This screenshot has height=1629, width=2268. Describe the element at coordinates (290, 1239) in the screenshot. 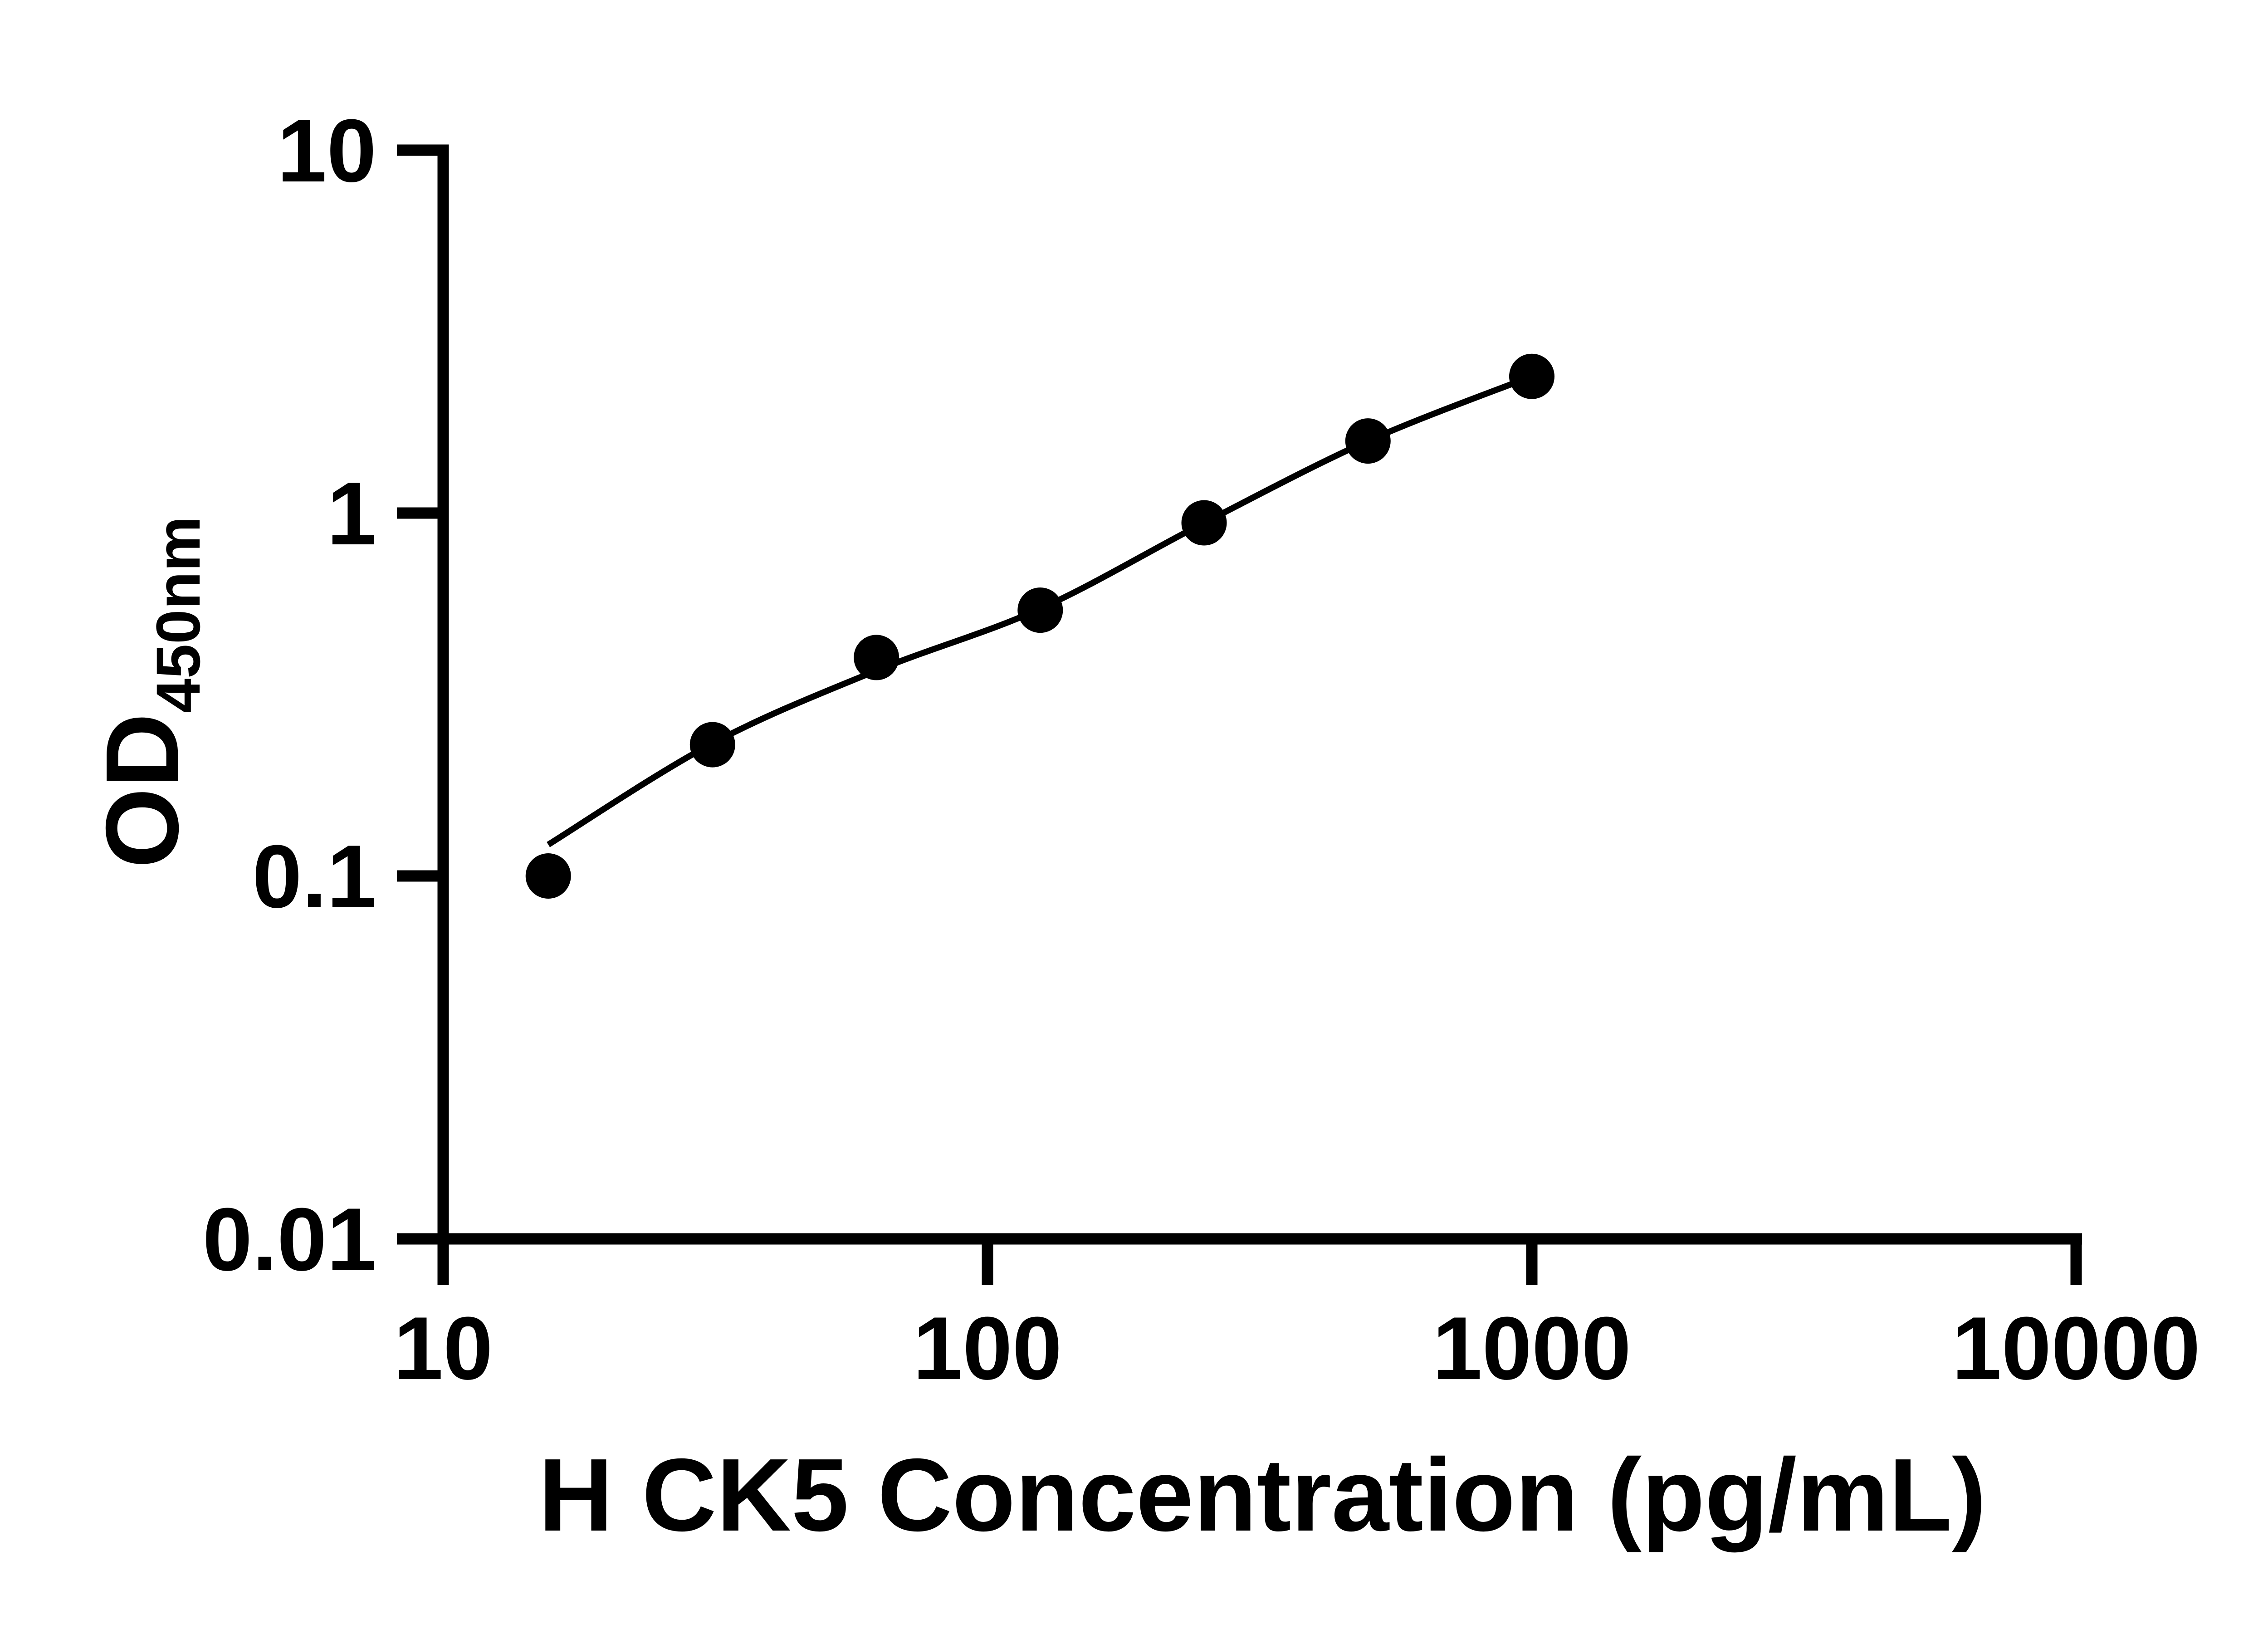

I see `y-axis-tick-label: 0.01` at that location.